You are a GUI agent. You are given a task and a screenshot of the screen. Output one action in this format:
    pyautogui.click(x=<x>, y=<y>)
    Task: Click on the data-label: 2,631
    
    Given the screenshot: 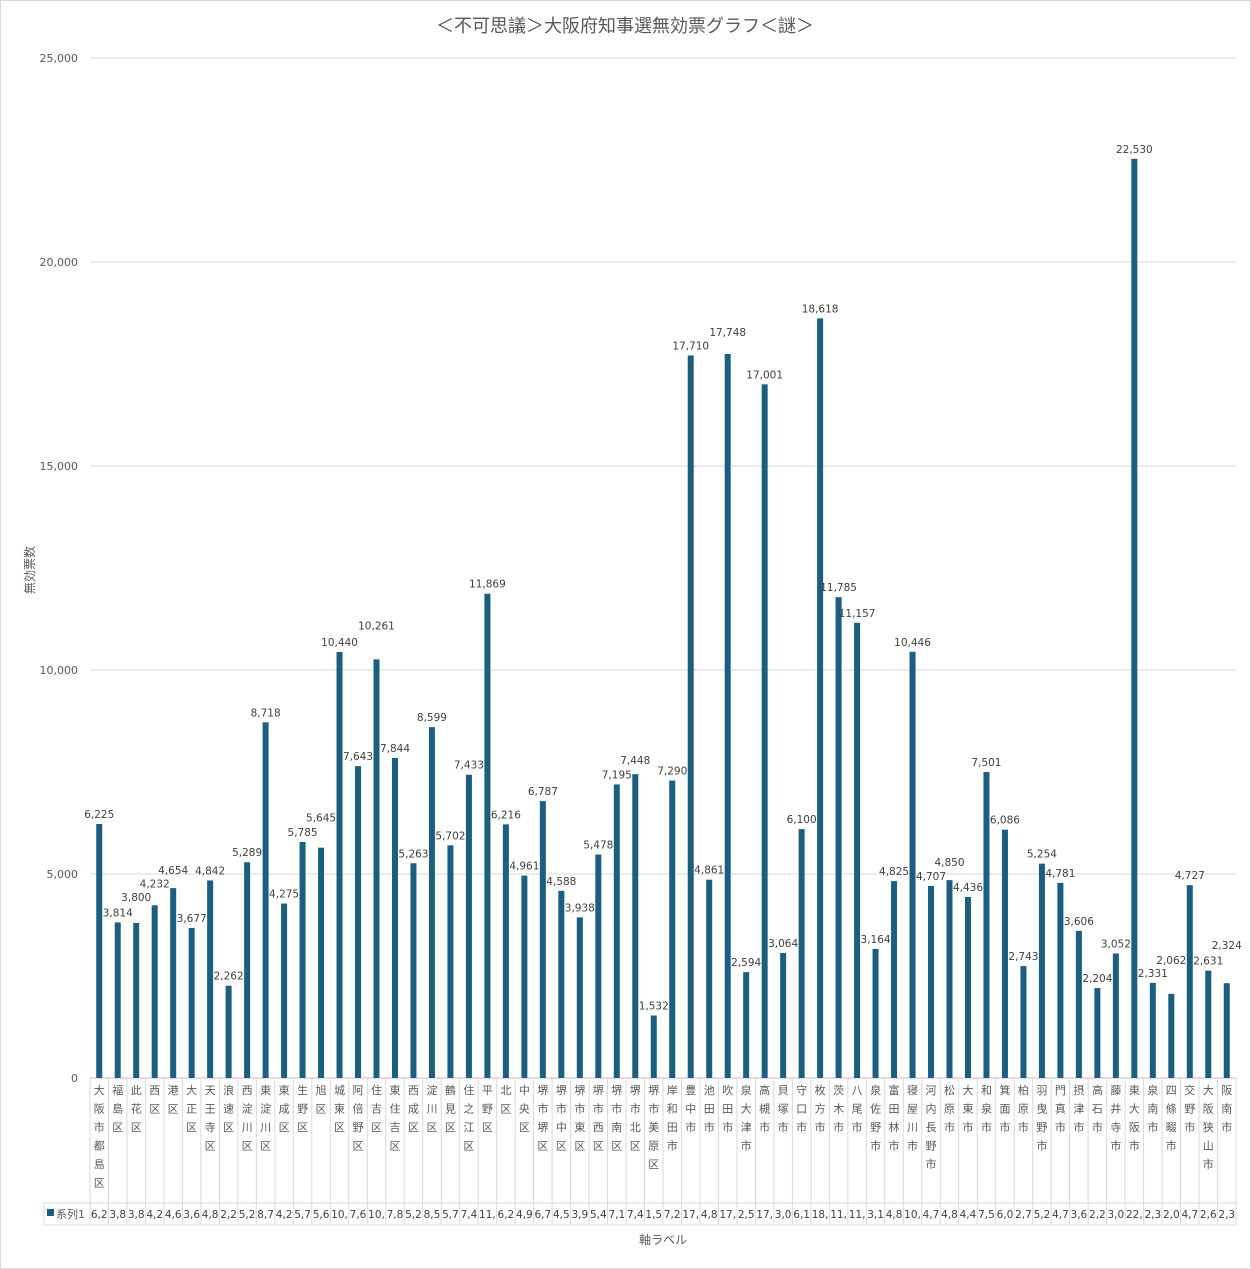 What is the action you would take?
    pyautogui.click(x=1208, y=962)
    